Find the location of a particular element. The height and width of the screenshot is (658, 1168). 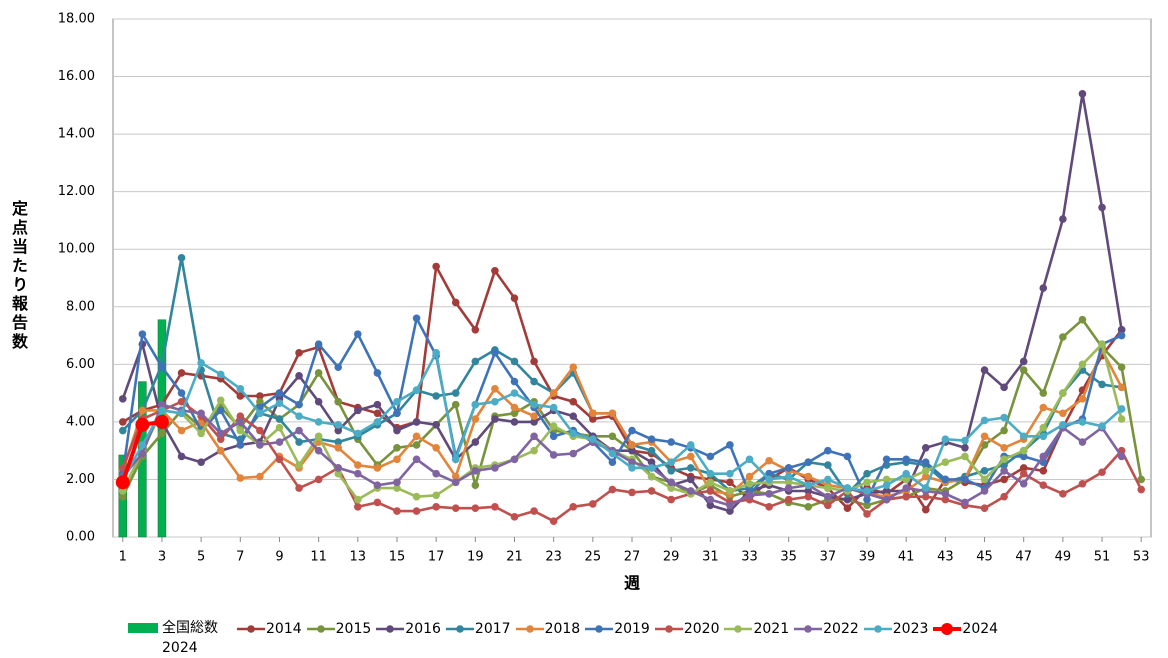

x-tick-label: 27 is located at coordinates (632, 557).